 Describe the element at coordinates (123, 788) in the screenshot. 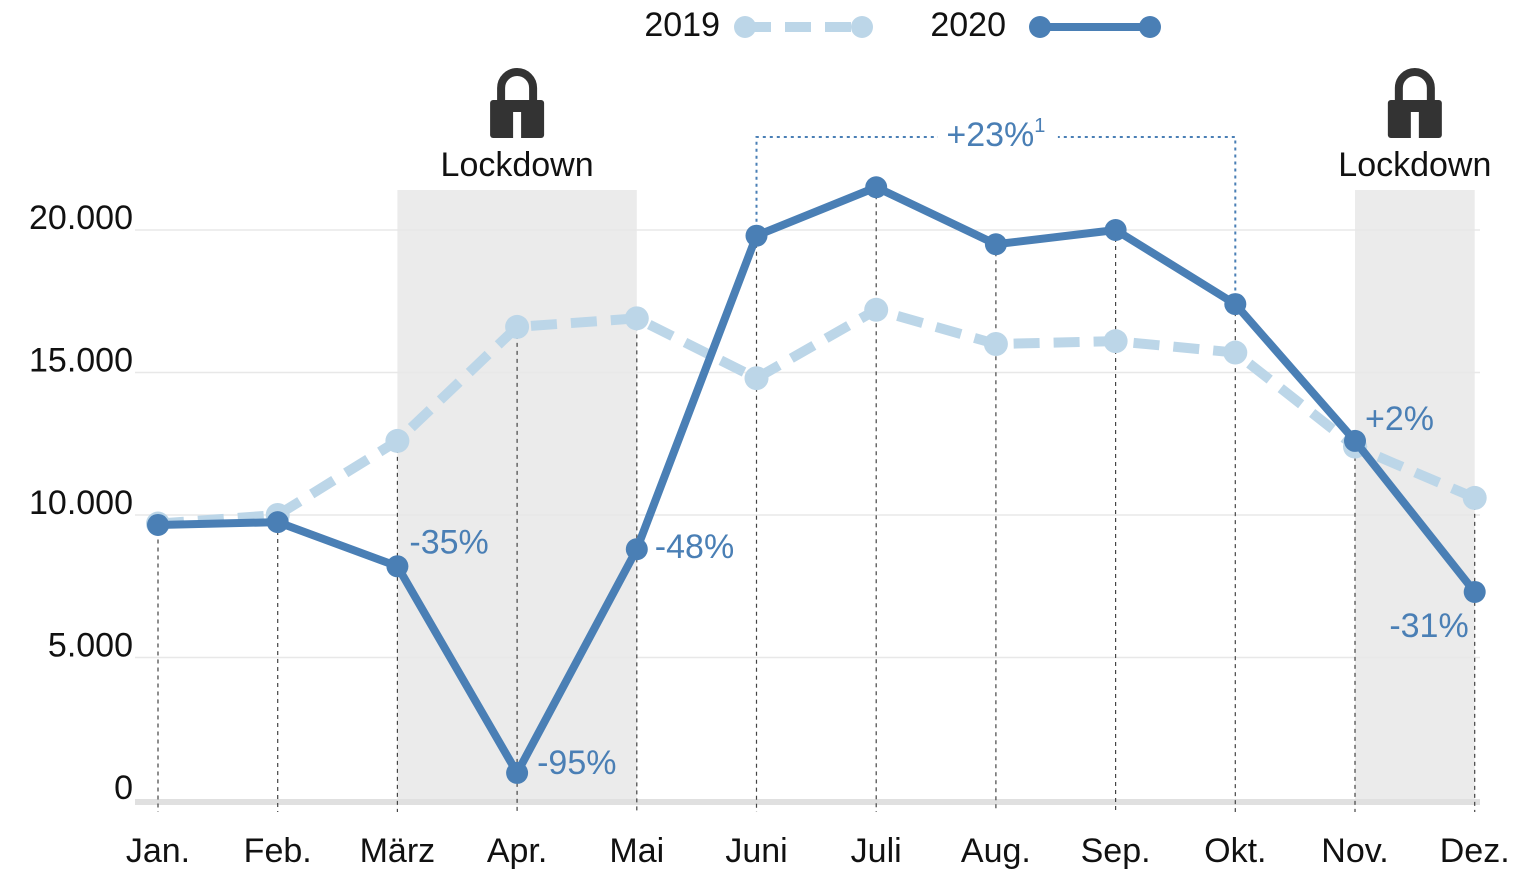

I see `y-tick-label: 0` at that location.